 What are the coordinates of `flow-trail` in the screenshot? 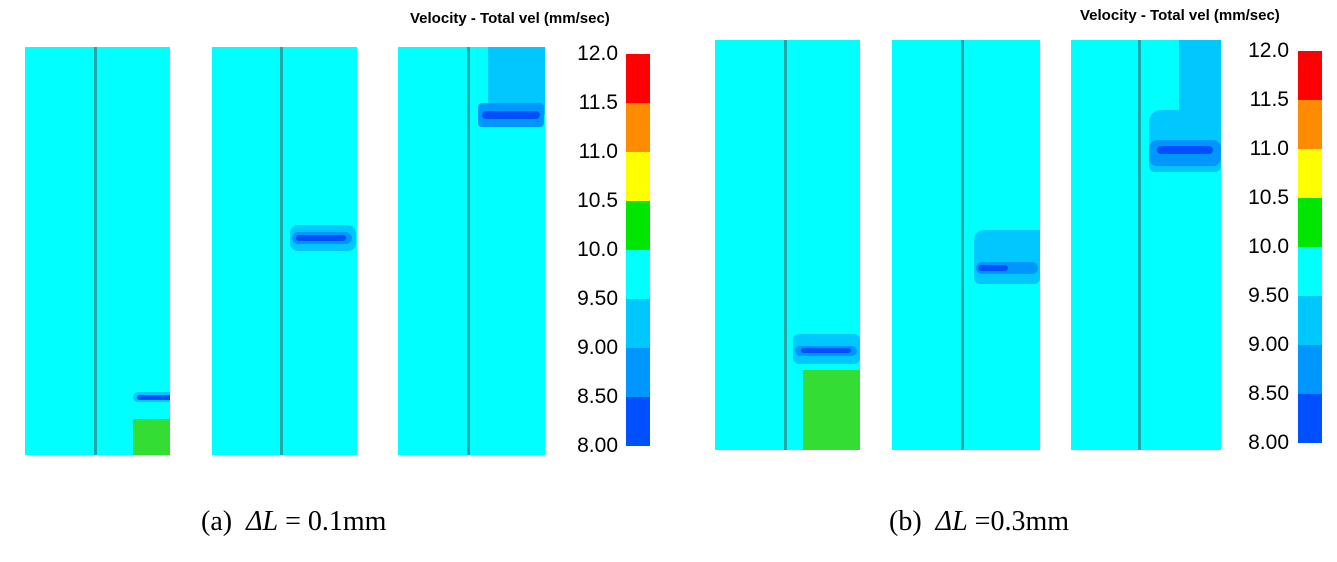 It's located at (1200, 75).